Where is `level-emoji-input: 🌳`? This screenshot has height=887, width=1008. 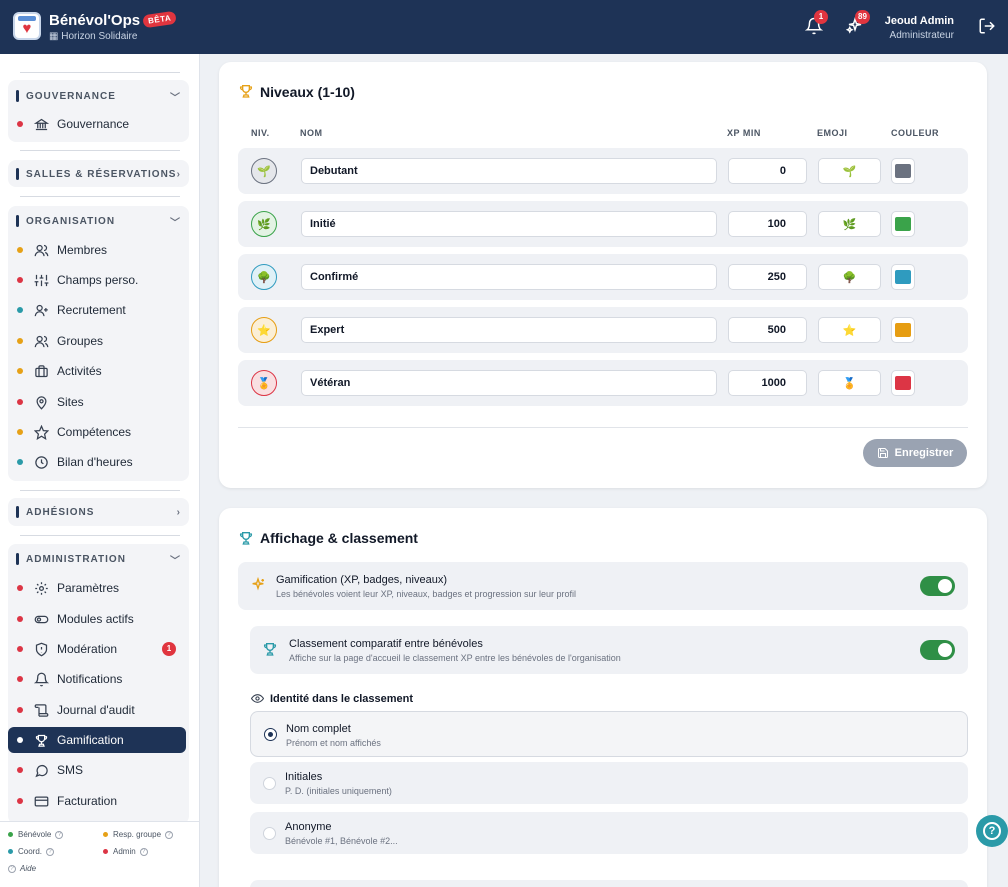
level-emoji-input: 🌳 is located at coordinates (849, 277).